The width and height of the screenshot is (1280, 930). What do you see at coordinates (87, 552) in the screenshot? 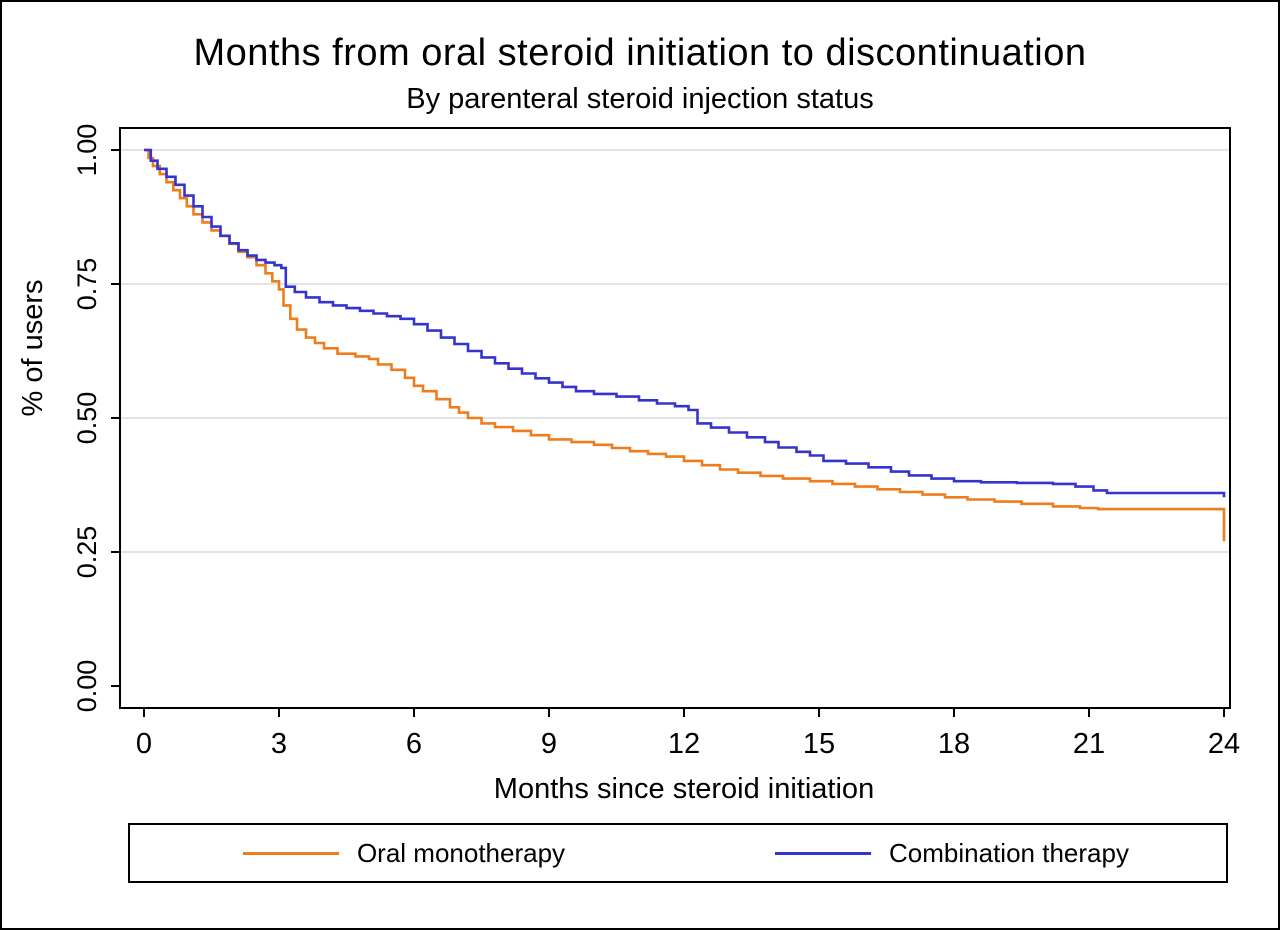
I see `svg-text: 0.25` at bounding box center [87, 552].